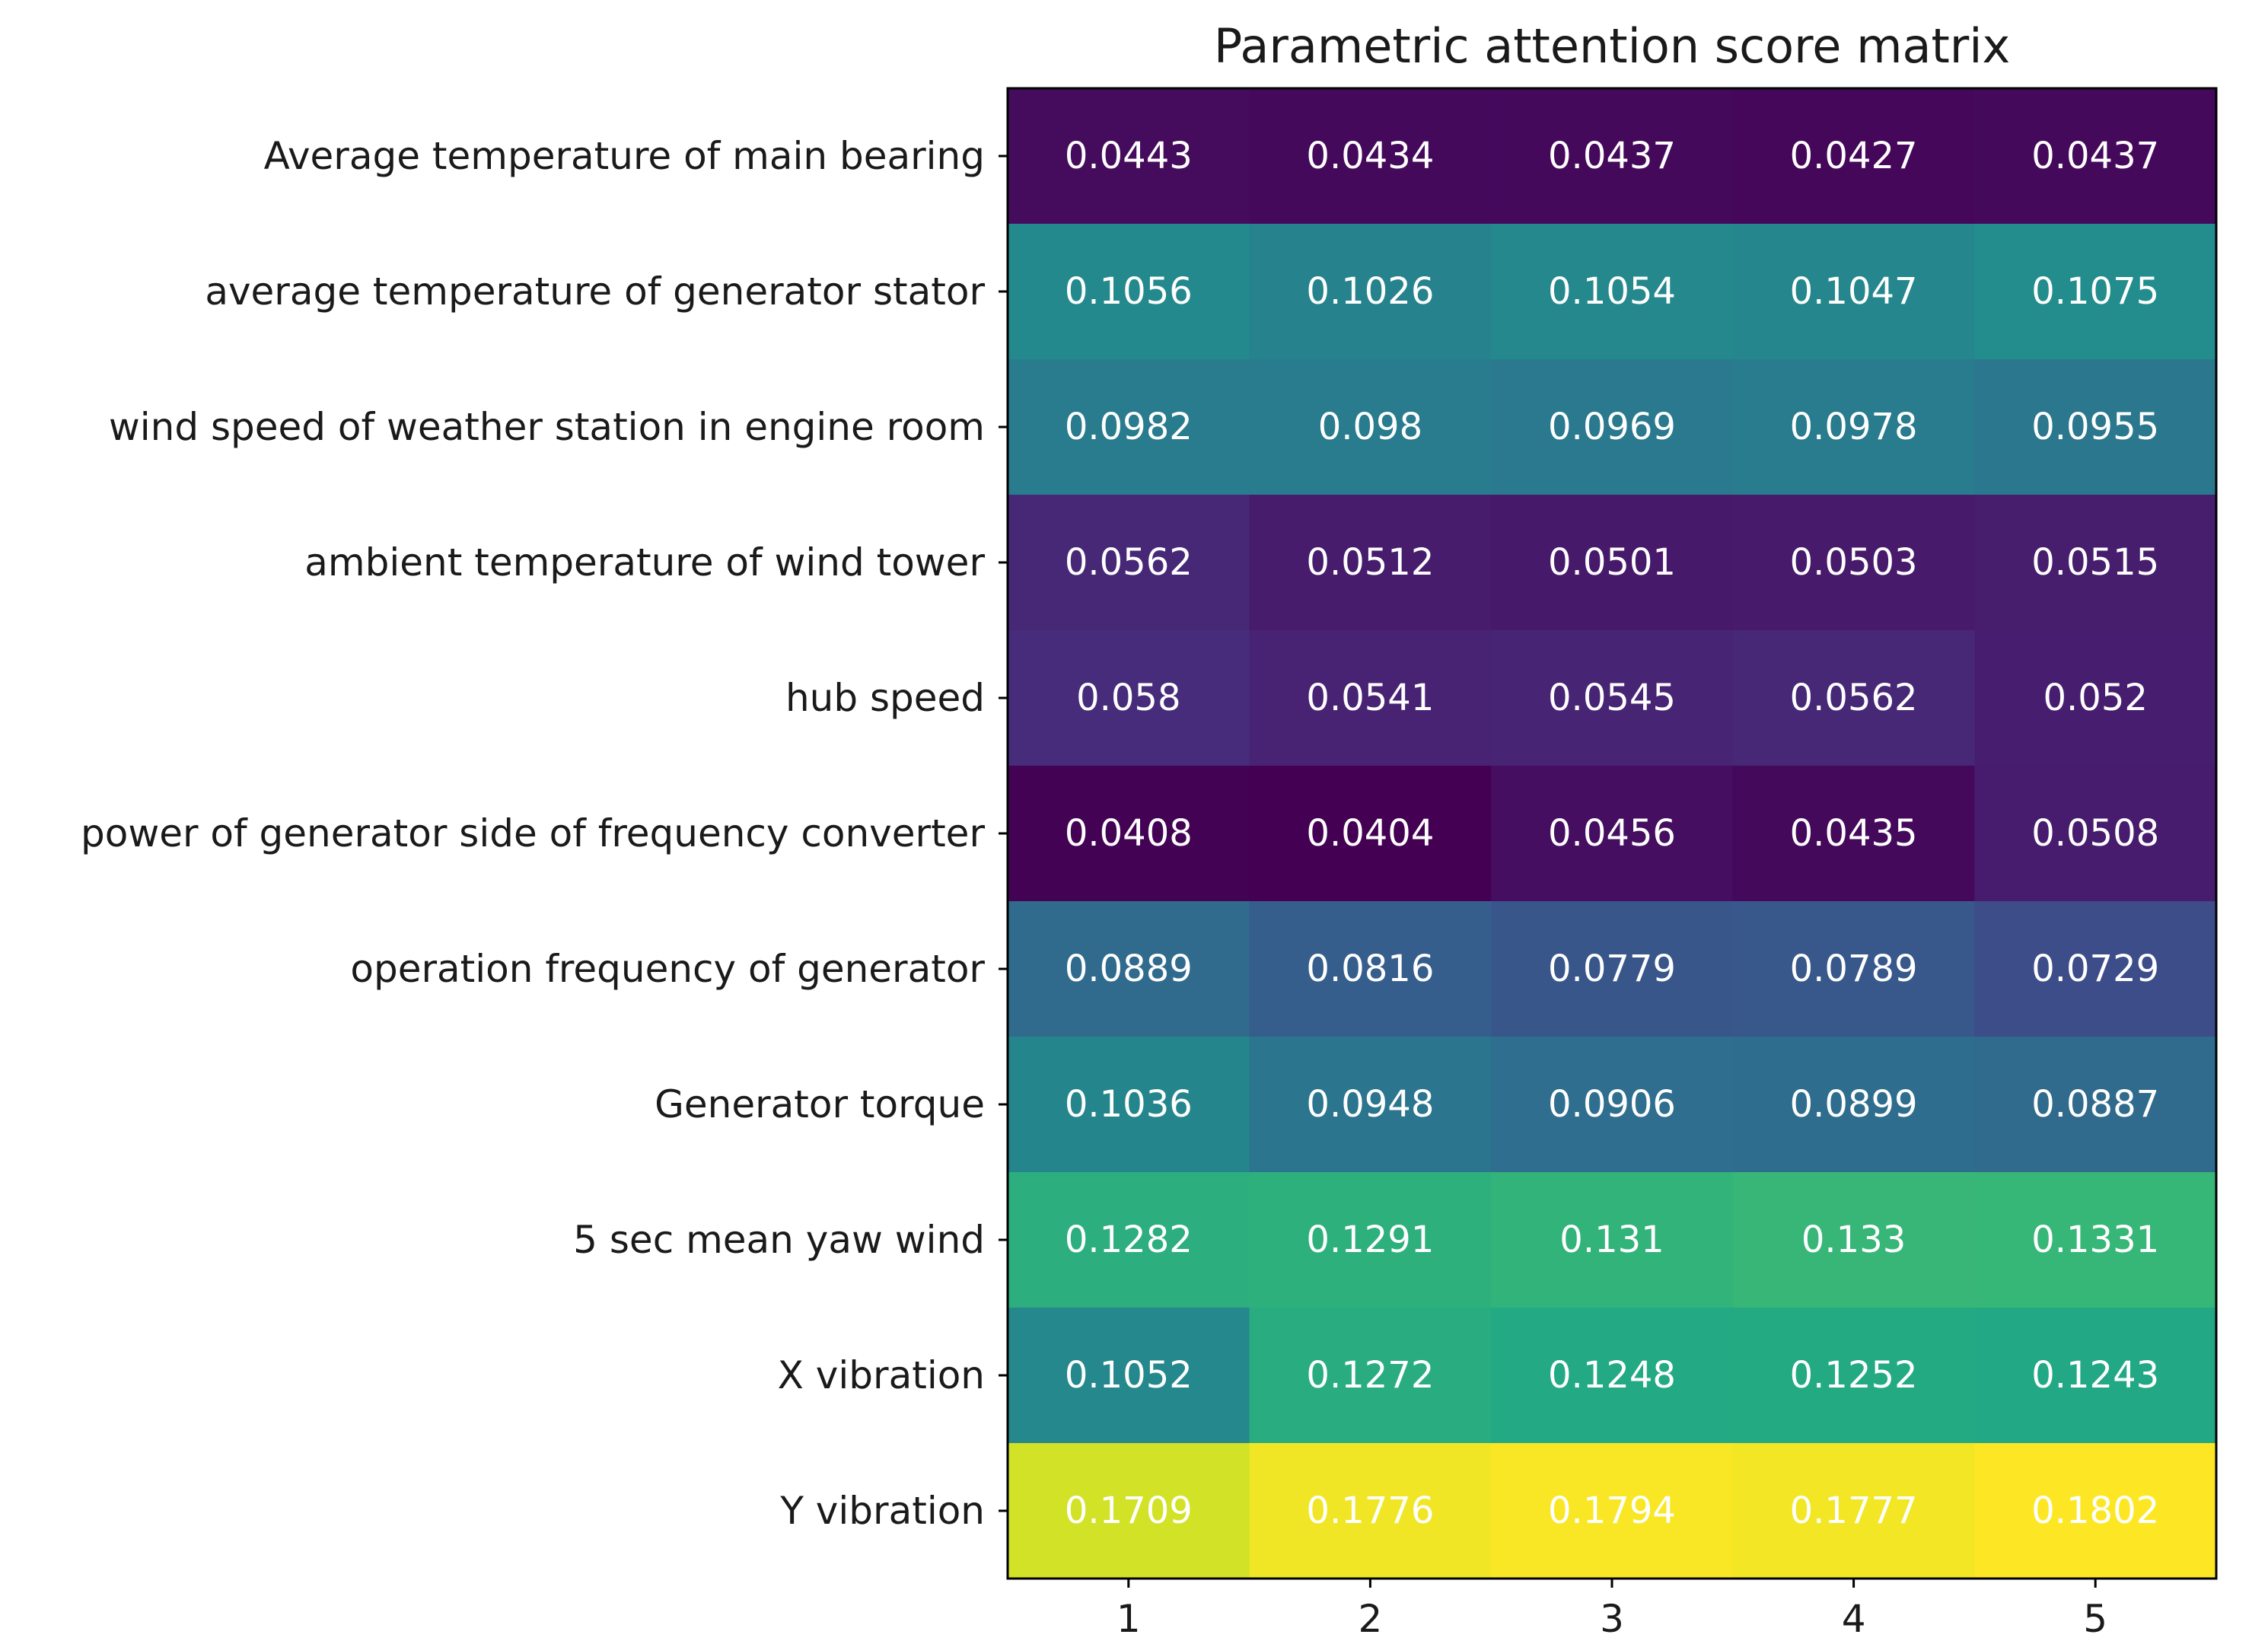 This screenshot has width=2268, height=1644. Describe the element at coordinates (2095, 969) in the screenshot. I see `cell-value-label: 0.0729` at that location.